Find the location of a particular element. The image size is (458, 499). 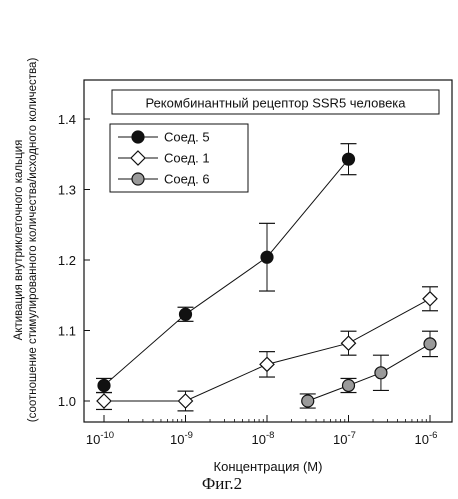

title-frame is located at coordinates (275, 102).